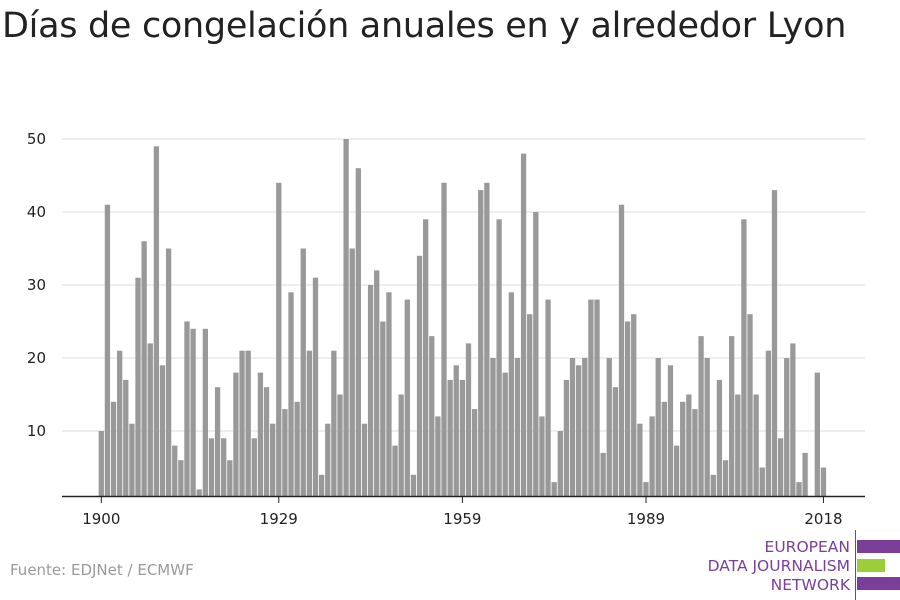  Describe the element at coordinates (279, 519) in the screenshot. I see `x-tick-label: 1929` at that location.